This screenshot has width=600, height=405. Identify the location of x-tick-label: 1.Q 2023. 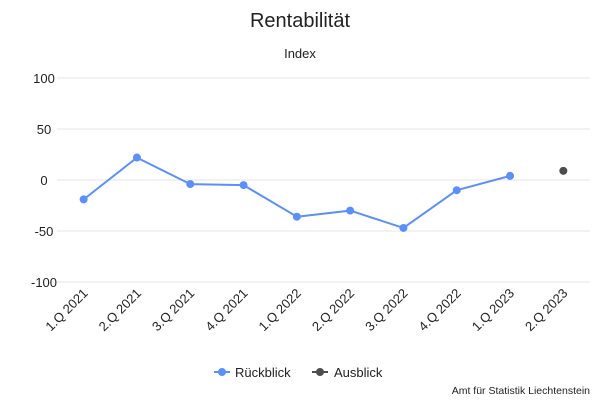
(493, 310).